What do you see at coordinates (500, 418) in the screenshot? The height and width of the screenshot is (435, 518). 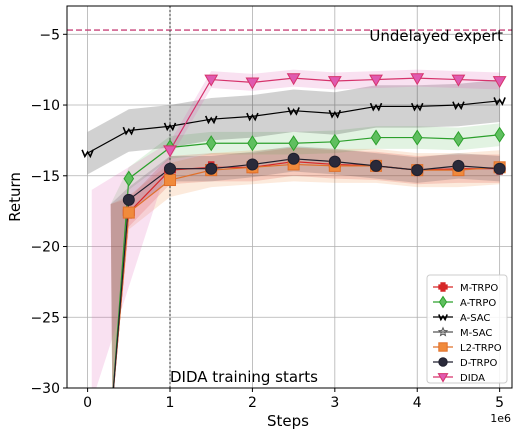 I see `x-scale-label: 1e6` at bounding box center [500, 418].